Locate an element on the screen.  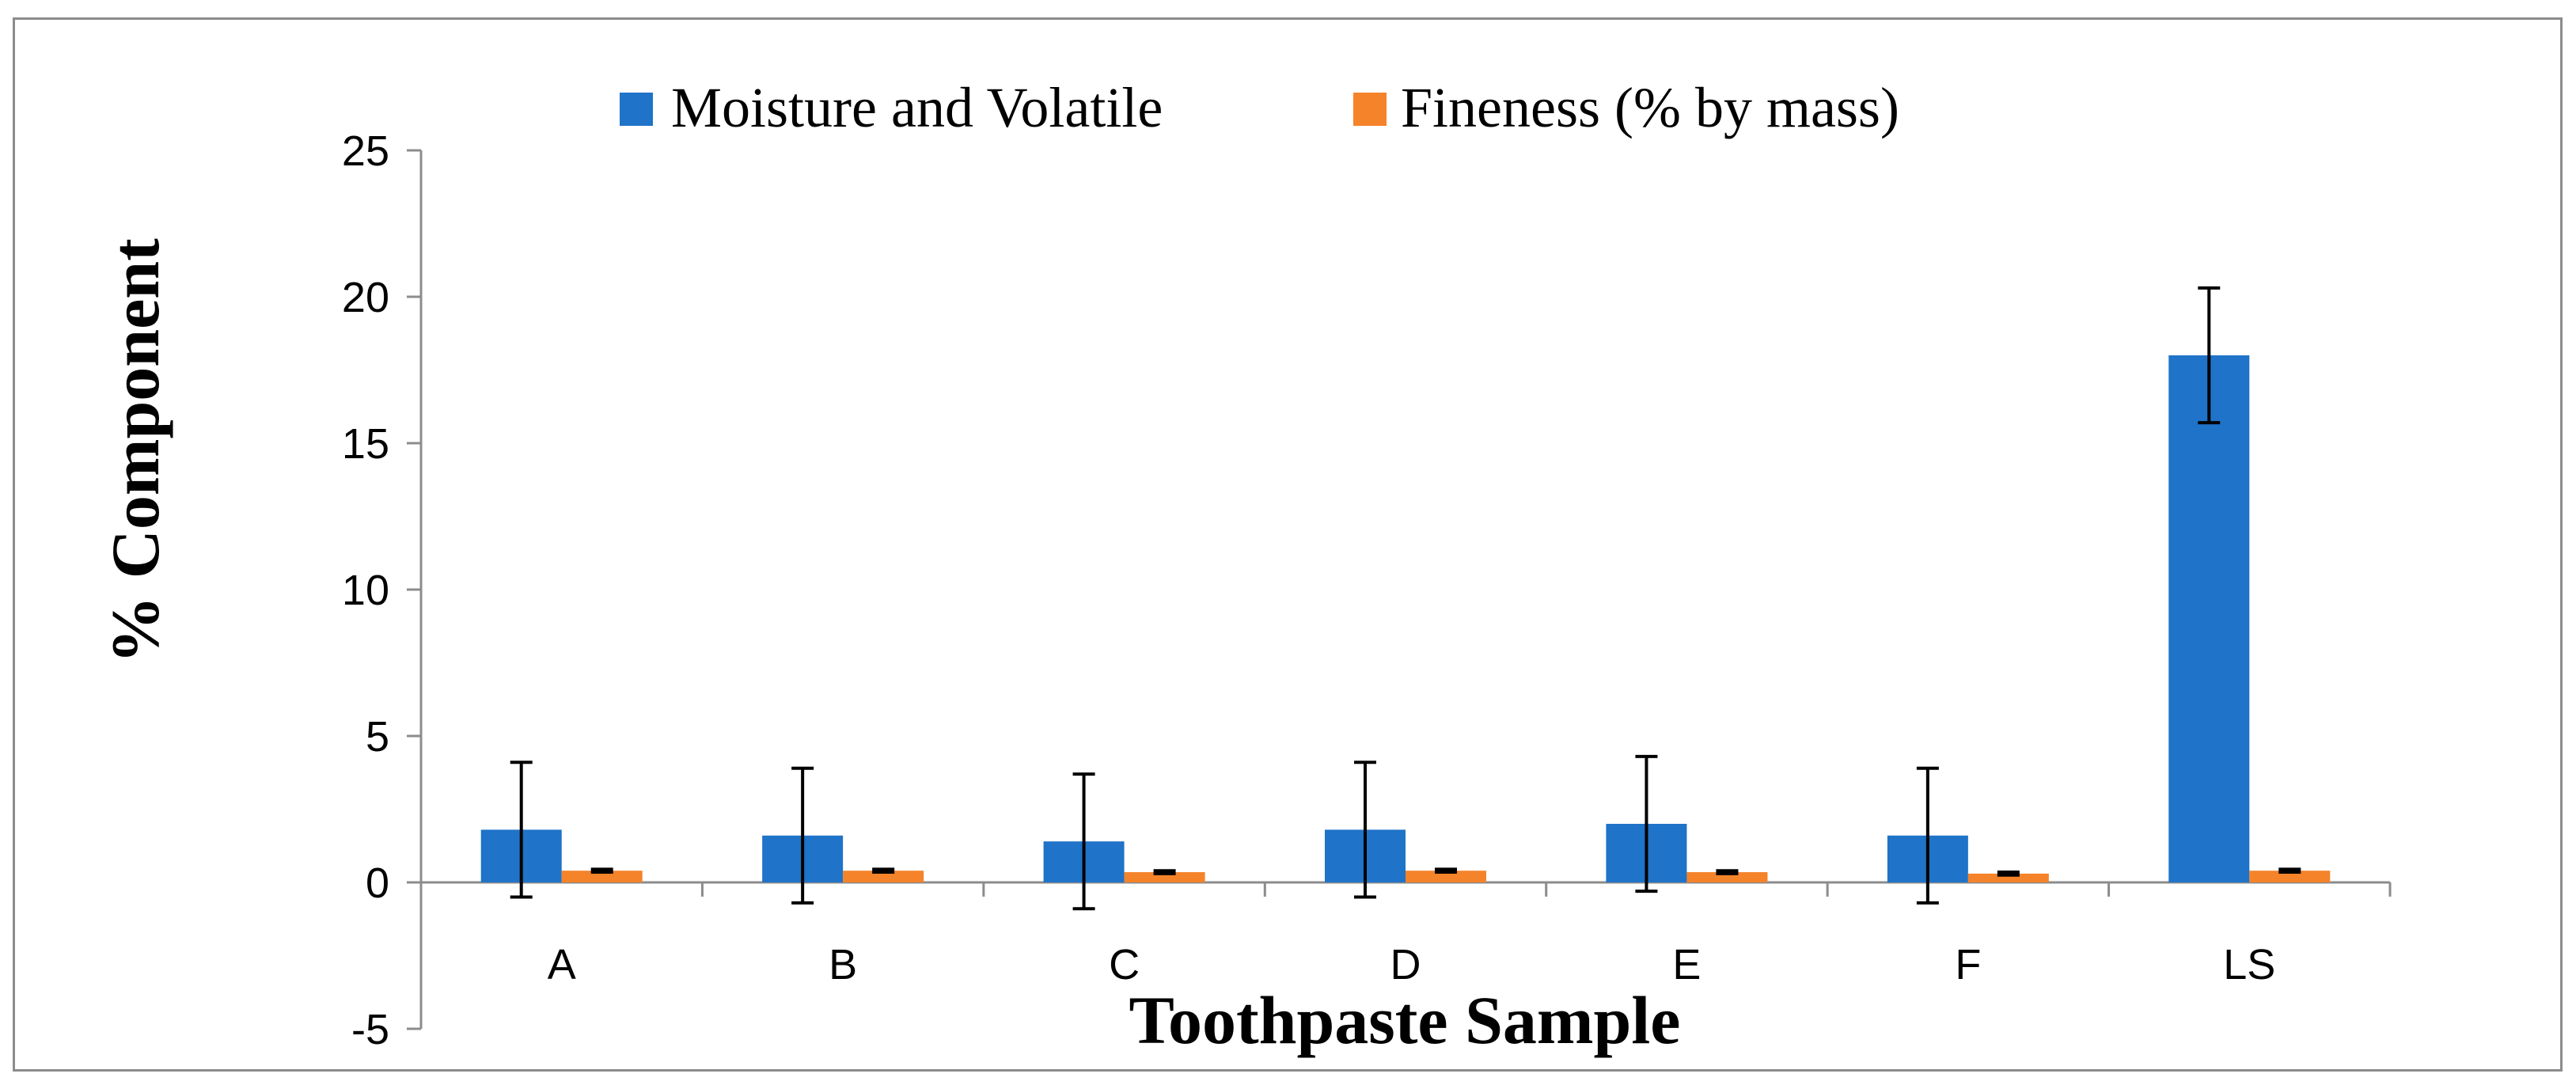
legend-label-fineness: Fineness (% by mass) is located at coordinates (1650, 108).